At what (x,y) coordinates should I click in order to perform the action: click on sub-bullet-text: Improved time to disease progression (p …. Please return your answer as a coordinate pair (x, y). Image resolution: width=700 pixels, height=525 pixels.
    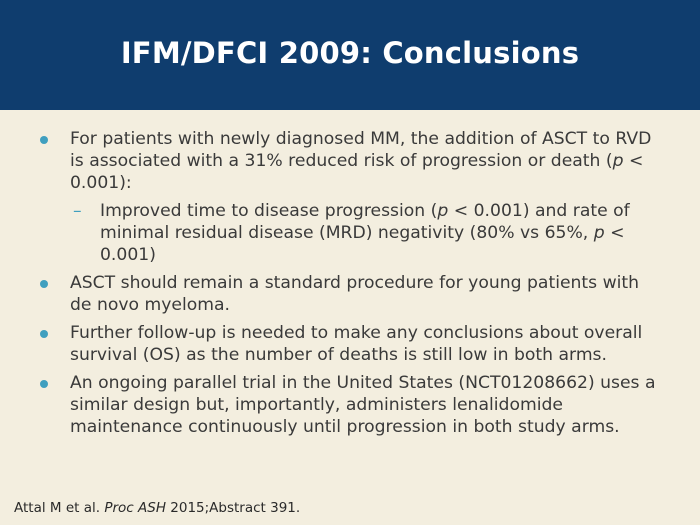
    Looking at the image, I should click on (365, 233).